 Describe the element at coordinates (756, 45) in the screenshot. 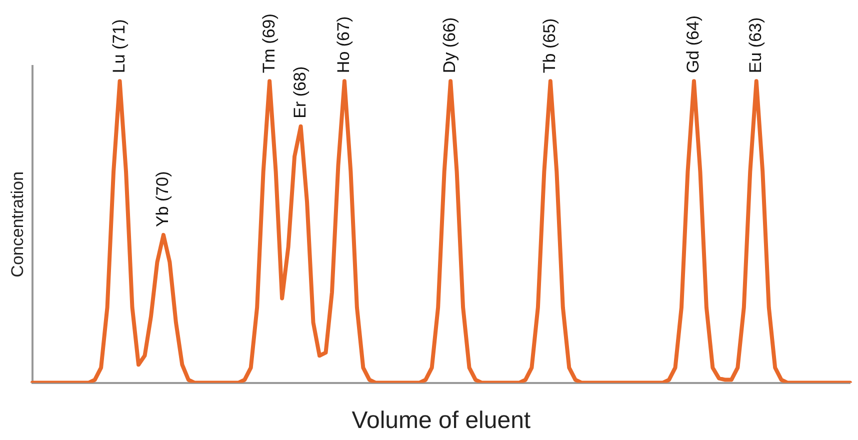

I see `text: Eu (63)` at that location.